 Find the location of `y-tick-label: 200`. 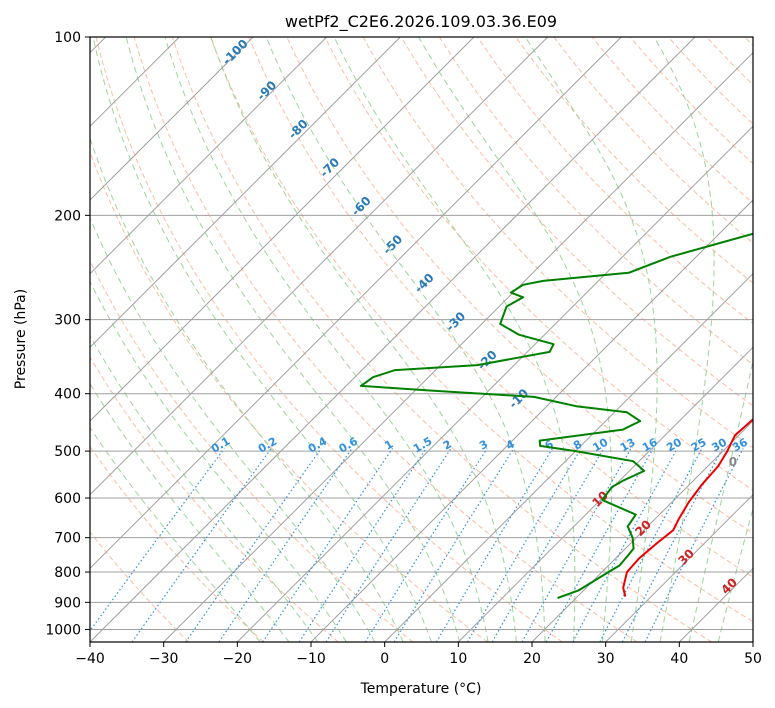

y-tick-label: 200 is located at coordinates (67, 216).